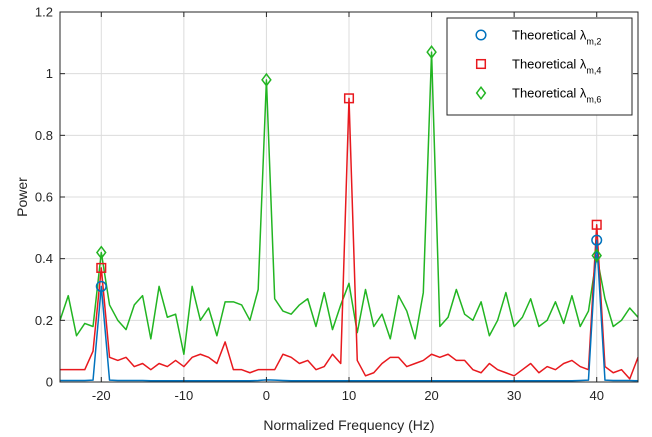  I want to click on legend-marker-square, so click(481, 64).